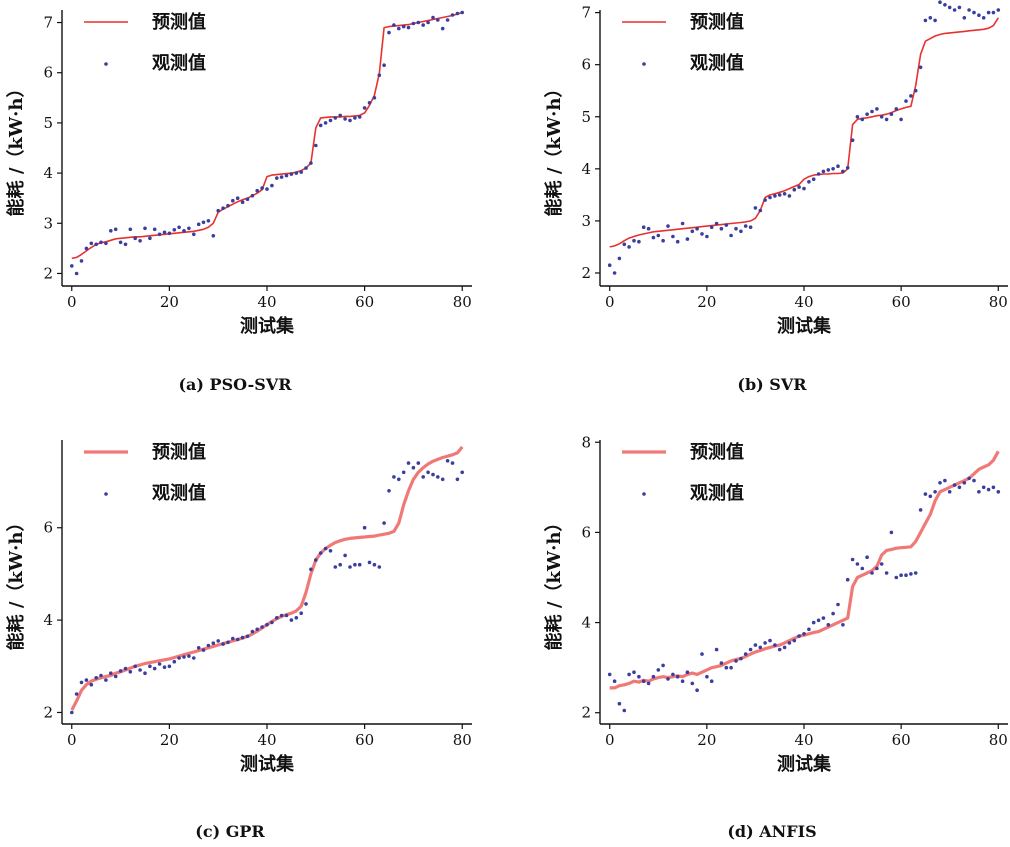 The width and height of the screenshot is (1010, 847). What do you see at coordinates (586, 442) in the screenshot?
I see `y-tick-label: 8` at bounding box center [586, 442].